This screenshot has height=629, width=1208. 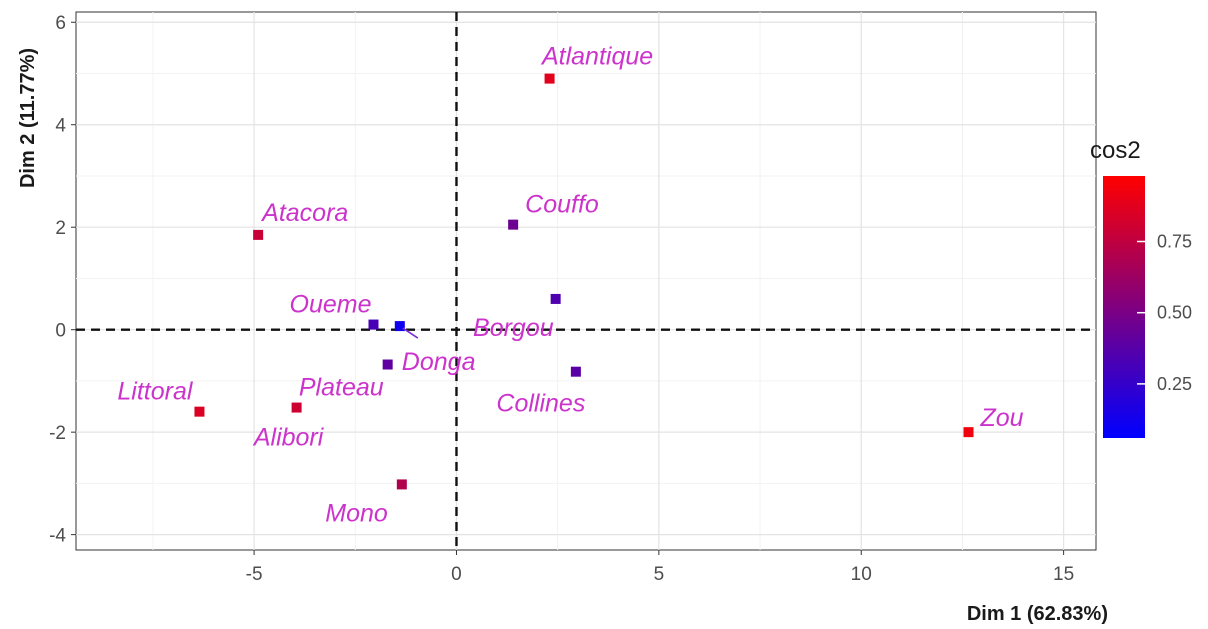 What do you see at coordinates (1174, 313) in the screenshot?
I see `legend-tick-label: 0.50` at bounding box center [1174, 313].